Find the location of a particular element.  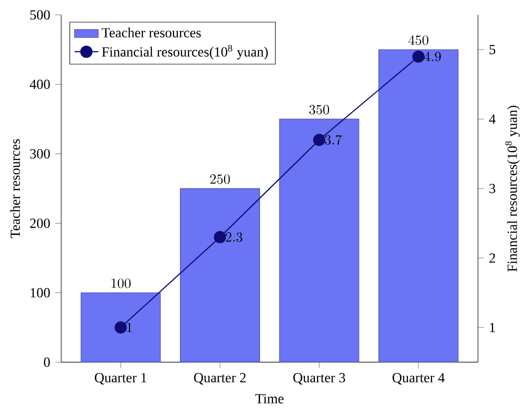

x-axis-title: Time is located at coordinates (269, 399).